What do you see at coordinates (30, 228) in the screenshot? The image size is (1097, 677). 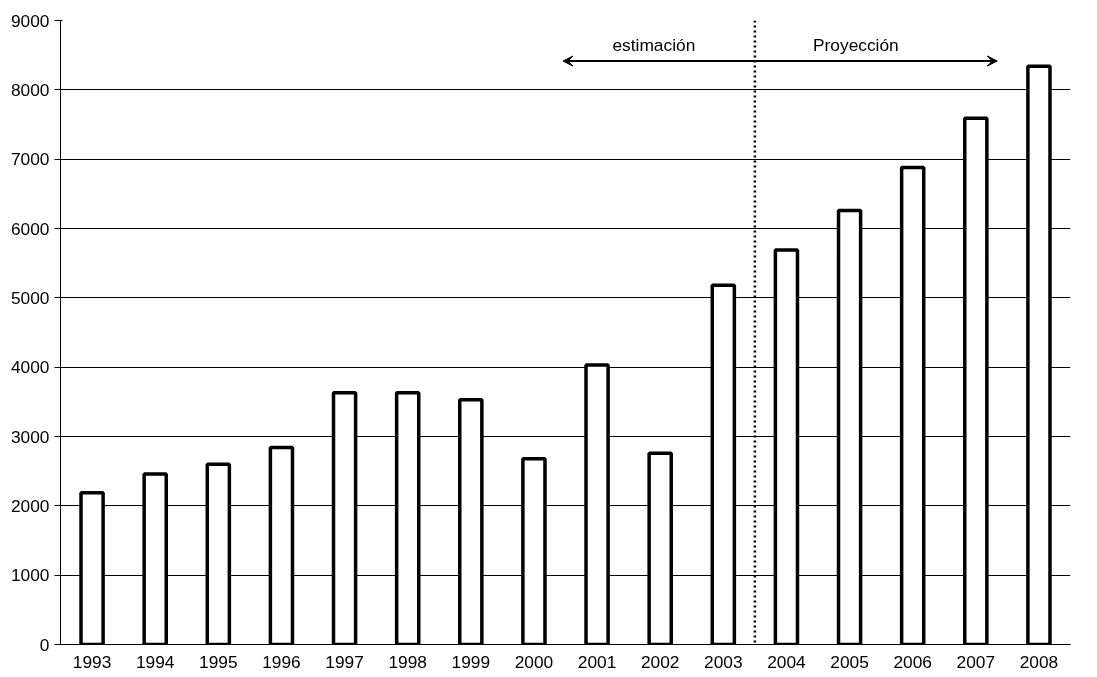 I see `y-tick-label: 6000` at bounding box center [30, 228].